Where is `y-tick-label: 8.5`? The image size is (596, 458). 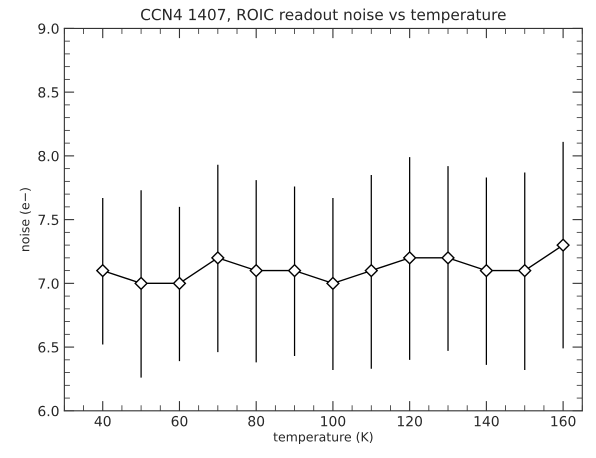
y-tick-label: 8.5 is located at coordinates (48, 92).